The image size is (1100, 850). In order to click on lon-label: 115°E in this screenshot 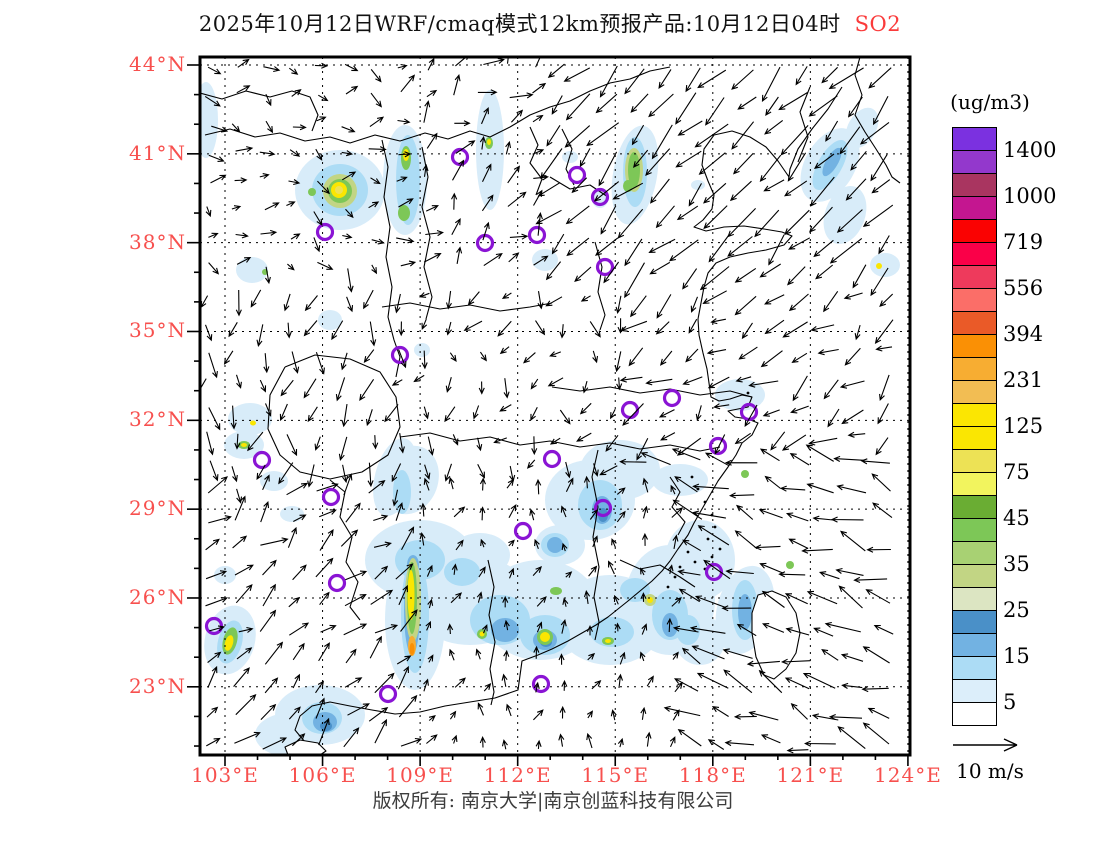, I will do `click(615, 775)`.